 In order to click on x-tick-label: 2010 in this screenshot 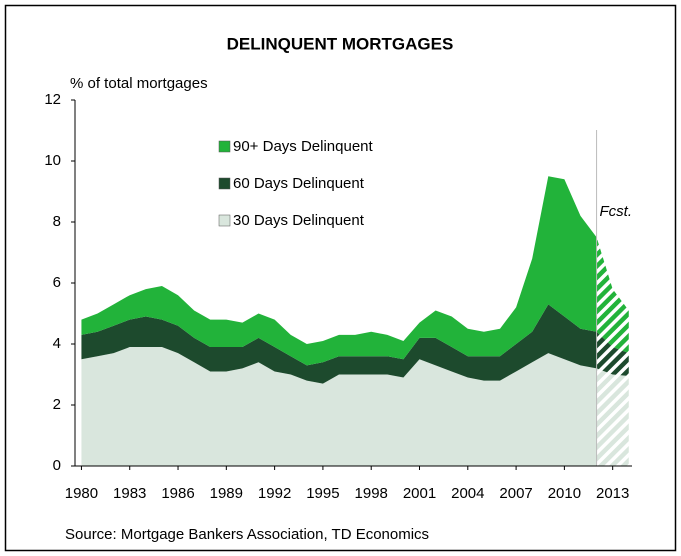, I will do `click(564, 493)`.